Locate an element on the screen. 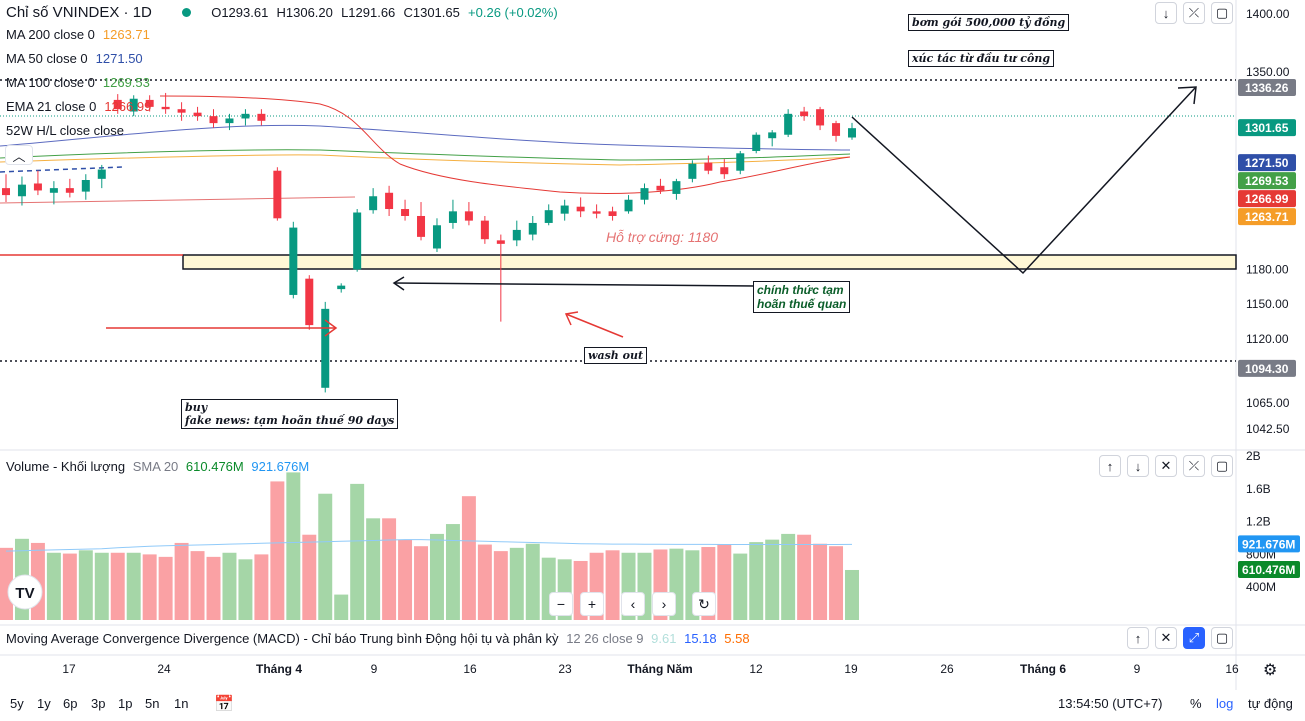 The height and width of the screenshot is (721, 1305). range-button-1p: 1p is located at coordinates (125, 703).